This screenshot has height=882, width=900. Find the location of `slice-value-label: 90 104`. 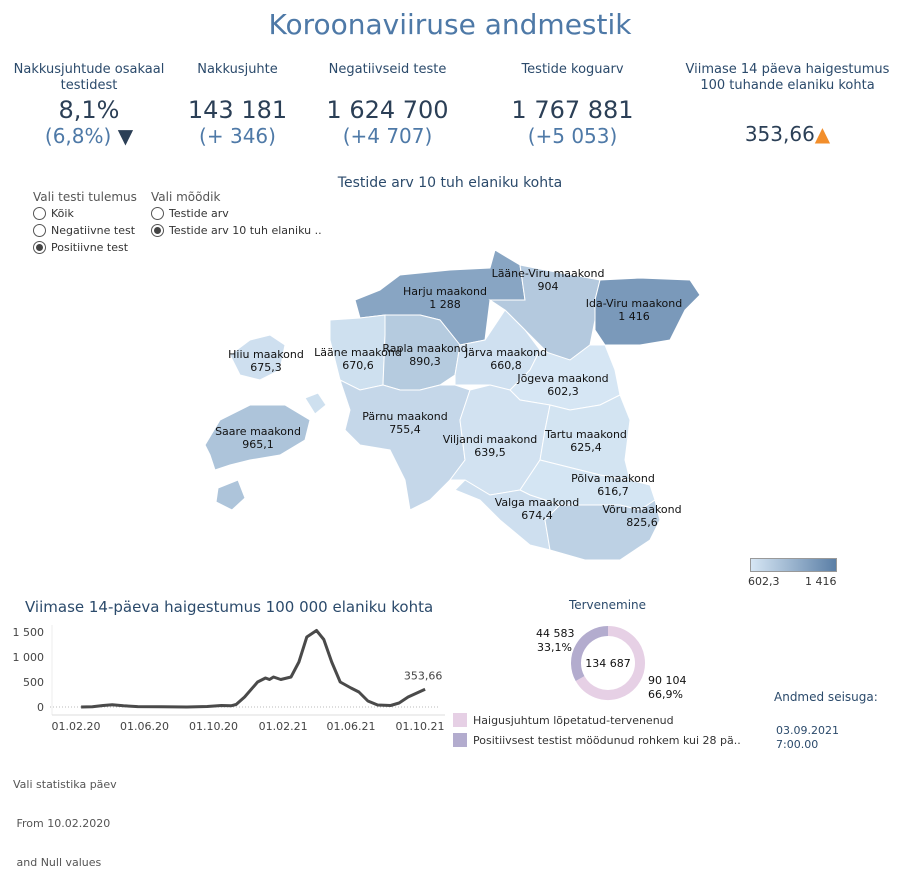

slice-value-label: 90 104 is located at coordinates (667, 680).